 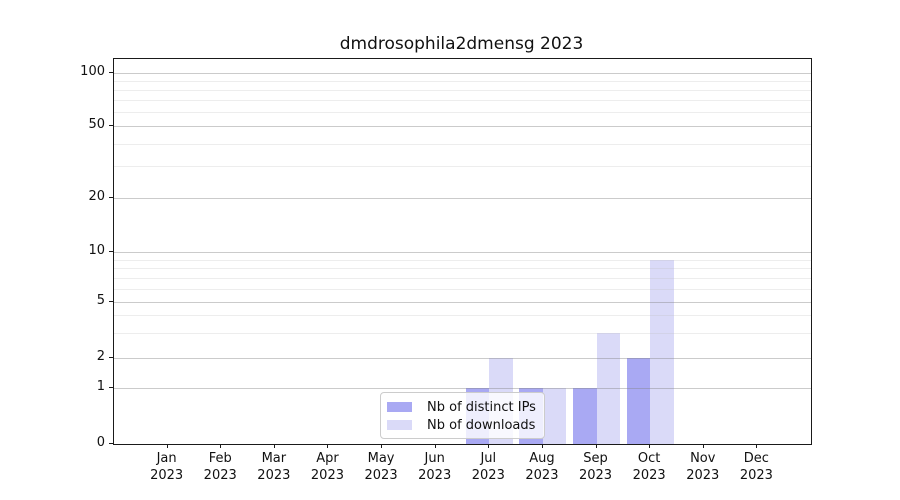 I want to click on x-axis-tick-label: Dec 2023, so click(x=756, y=467).